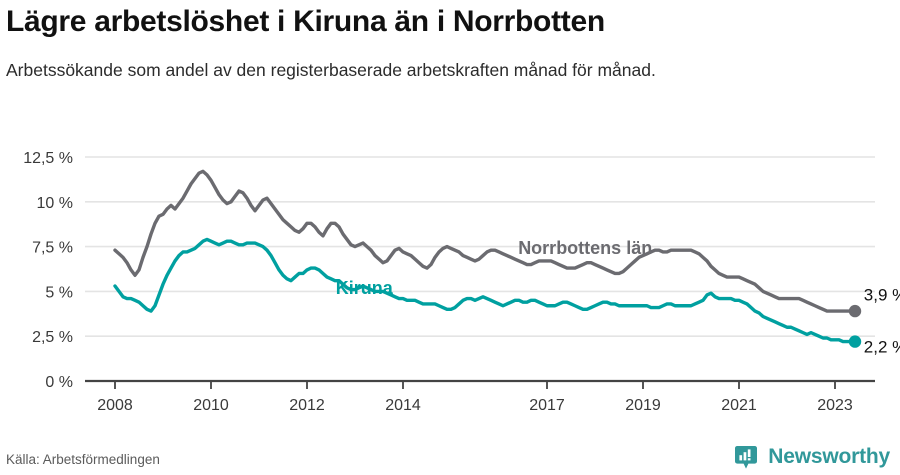 The width and height of the screenshot is (900, 475). I want to click on source-note: Källa: Arbetsförmedlingen, so click(83, 459).